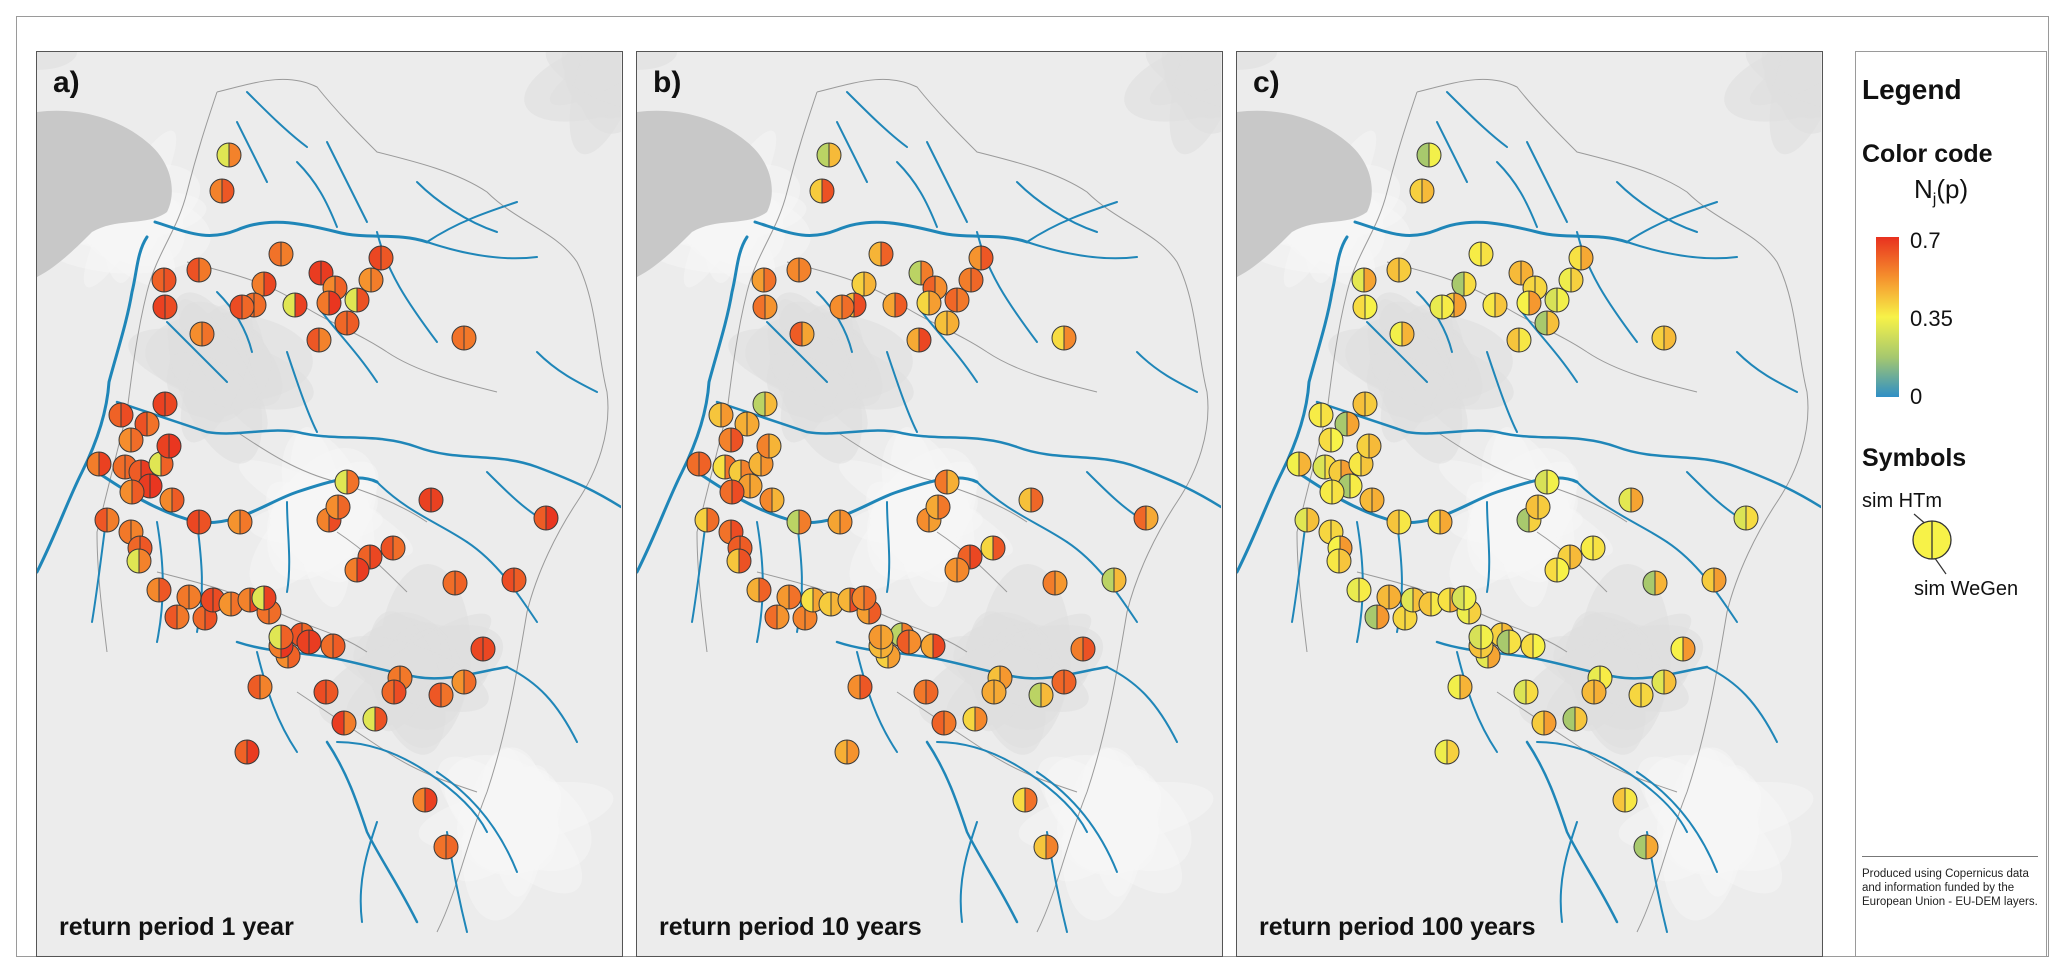  What do you see at coordinates (176, 927) in the screenshot?
I see `panel-caption: return period 1 year` at bounding box center [176, 927].